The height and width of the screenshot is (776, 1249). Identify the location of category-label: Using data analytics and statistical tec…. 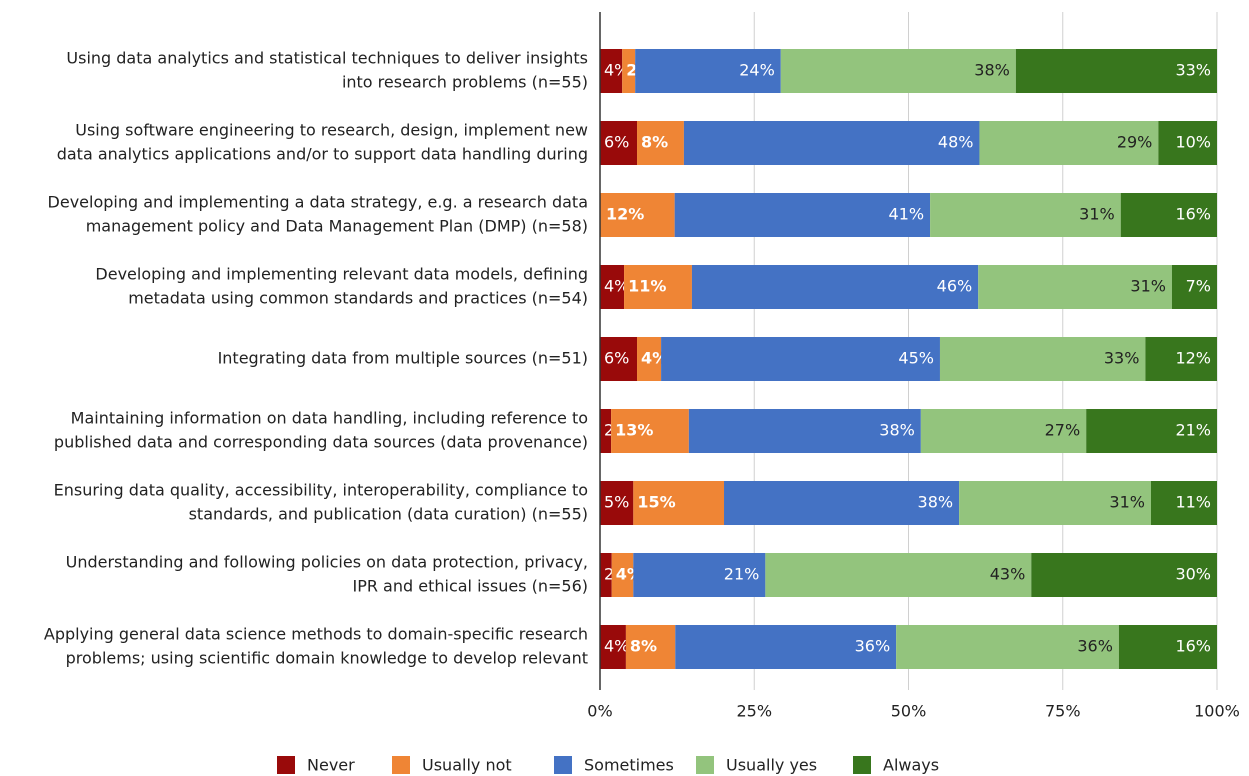
(327, 58).